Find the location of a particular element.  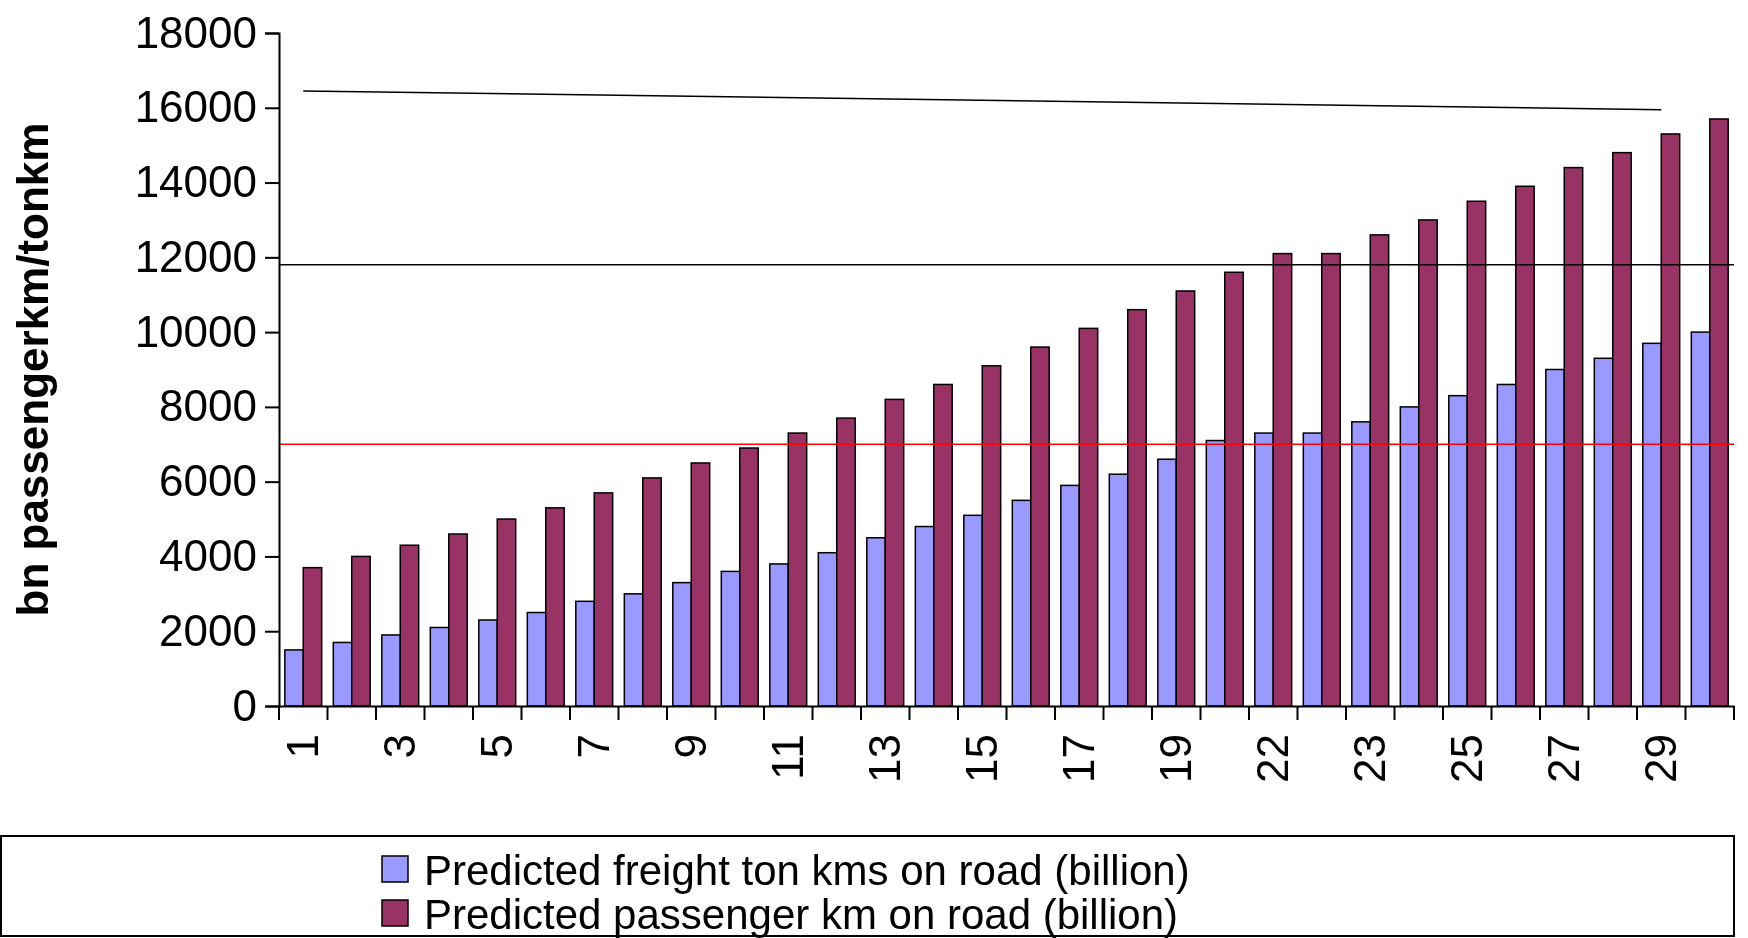

y-axis-title: bn passengerkm/tonkm is located at coordinates (32, 369).